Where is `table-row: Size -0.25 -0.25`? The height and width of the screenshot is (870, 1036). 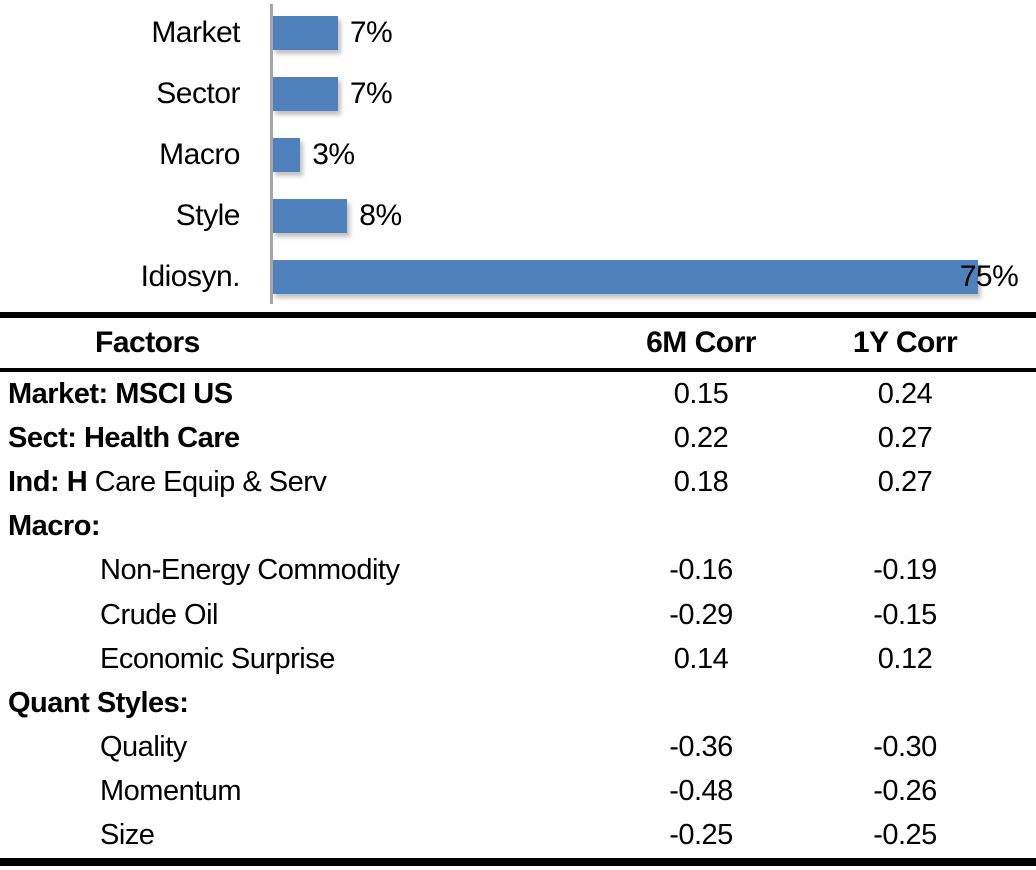
table-row: Size -0.25 -0.25 is located at coordinates (518, 836).